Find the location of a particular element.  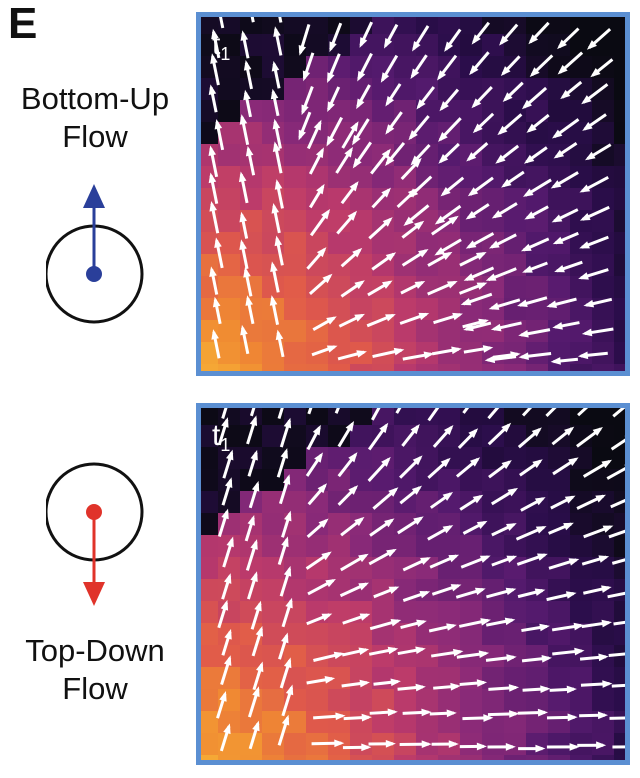

bottom-up-label: Bottom-Up Flow is located at coordinates (95, 118).